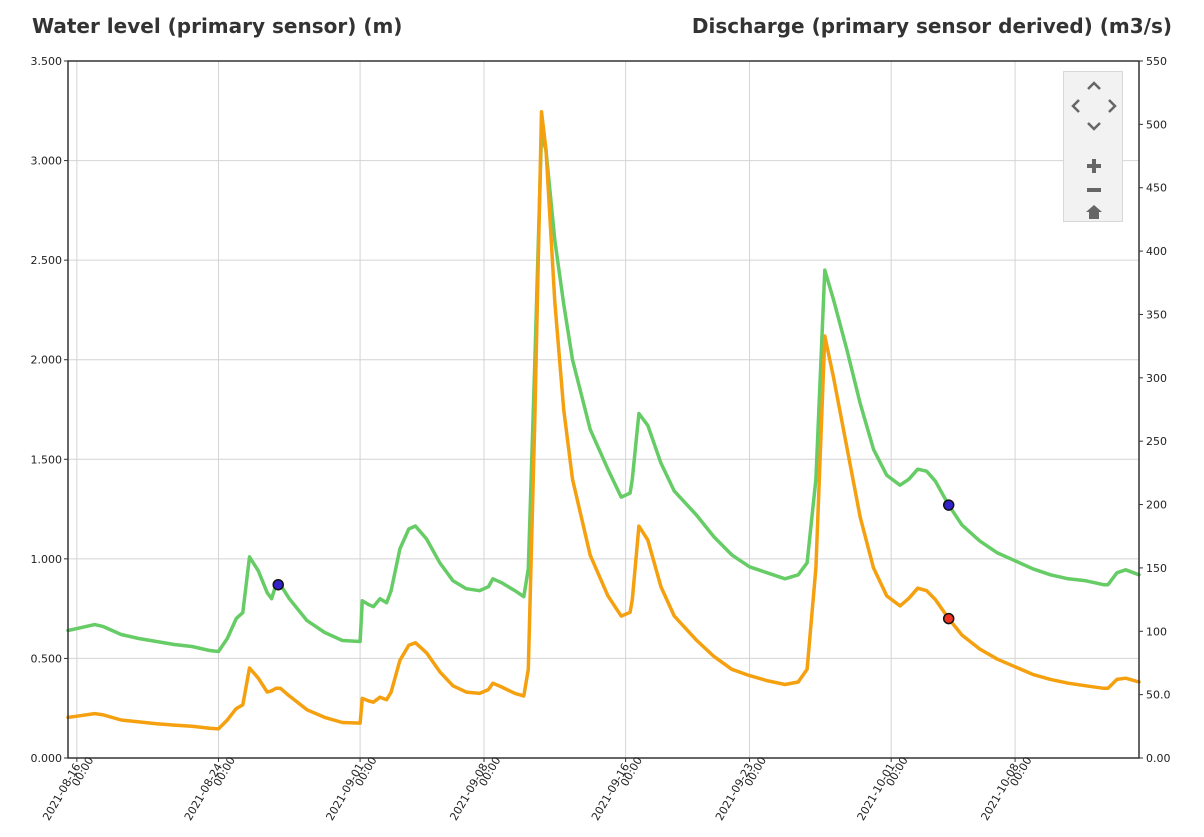 This screenshot has width=1204, height=837. What do you see at coordinates (1076, 106) in the screenshot?
I see `pan-left-icon` at bounding box center [1076, 106].